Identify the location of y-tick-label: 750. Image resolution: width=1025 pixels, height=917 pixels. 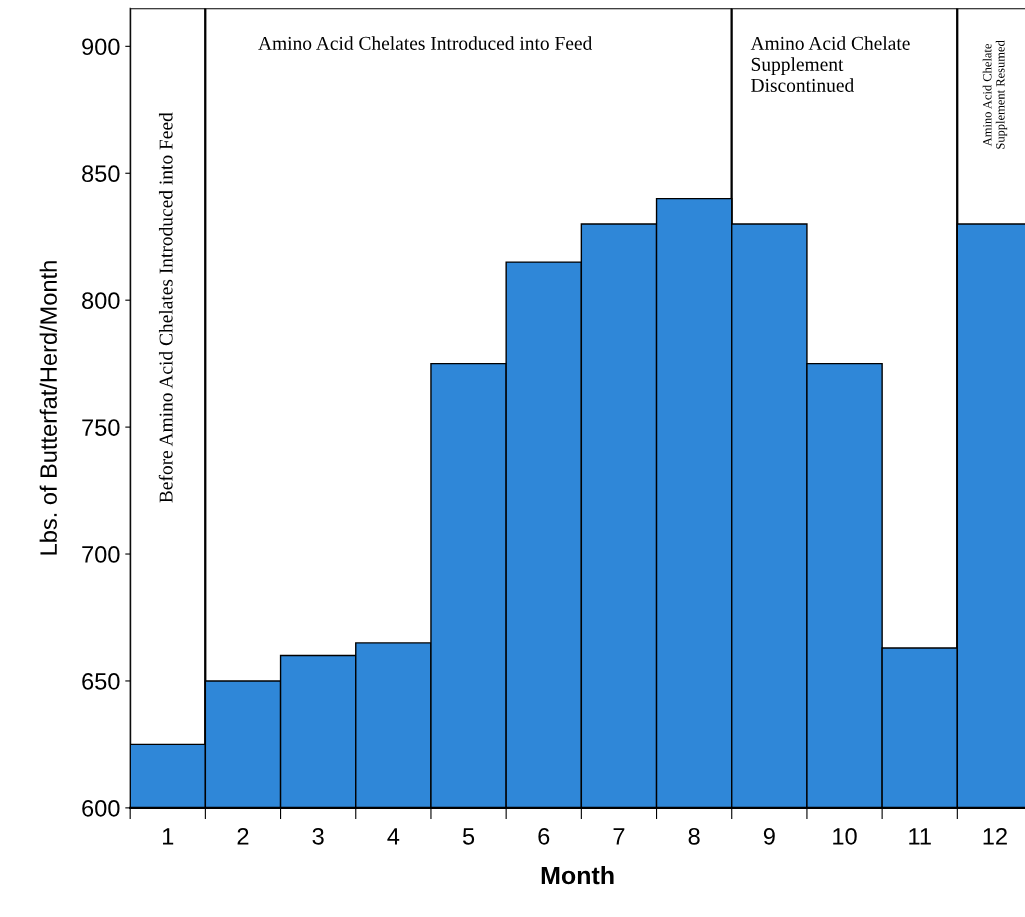
(101, 427).